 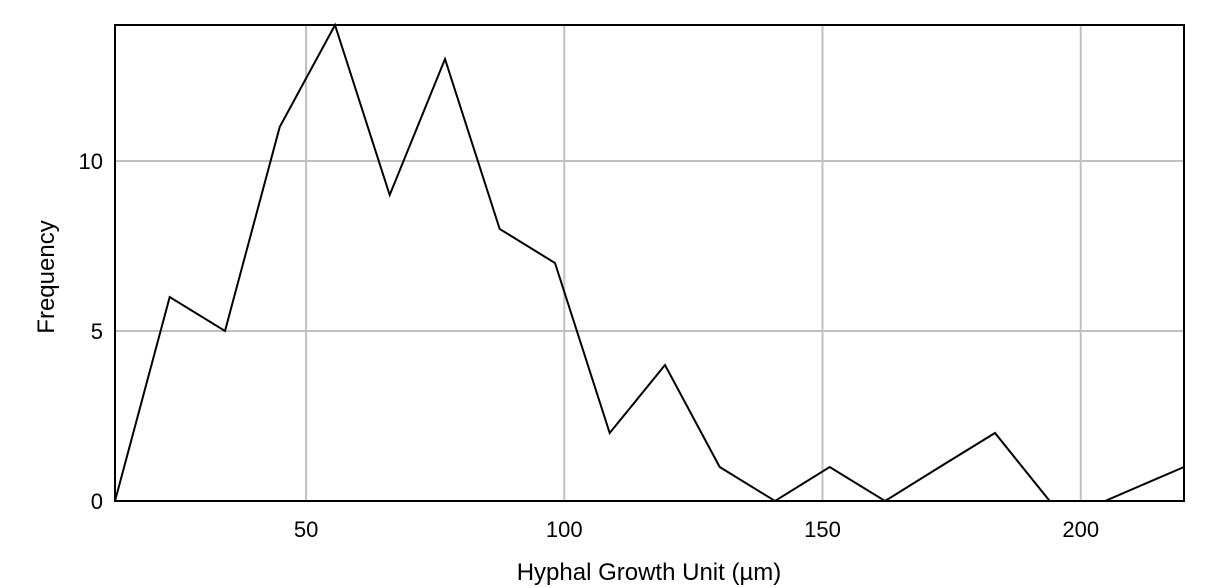 I want to click on y-tick-label: 0, so click(x=97, y=501).